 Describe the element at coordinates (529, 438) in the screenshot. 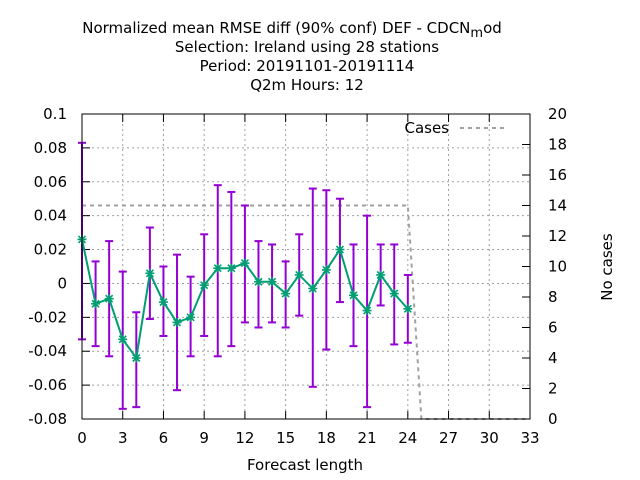

I see `x-tick-label: 33` at that location.